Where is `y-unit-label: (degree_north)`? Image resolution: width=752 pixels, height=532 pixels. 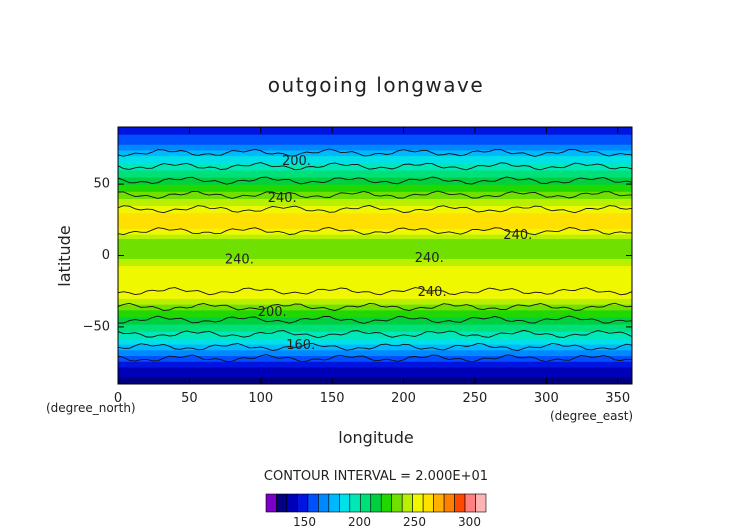 y-unit-label: (degree_north) is located at coordinates (91, 408).